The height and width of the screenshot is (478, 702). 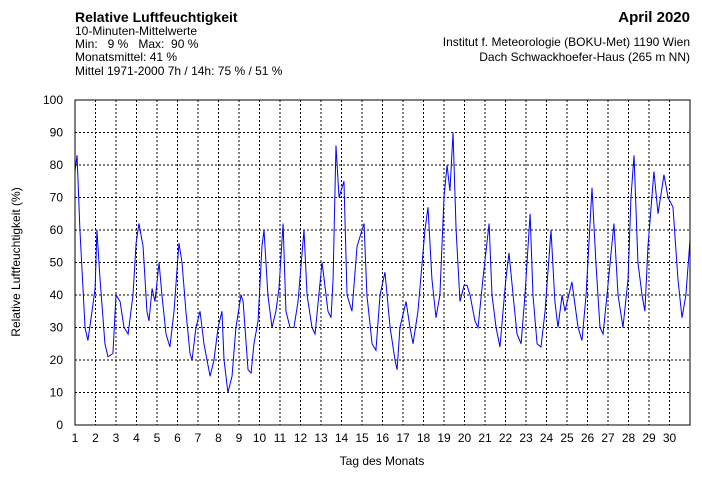 What do you see at coordinates (57, 198) in the screenshot?
I see `y-tick-label: 70` at bounding box center [57, 198].